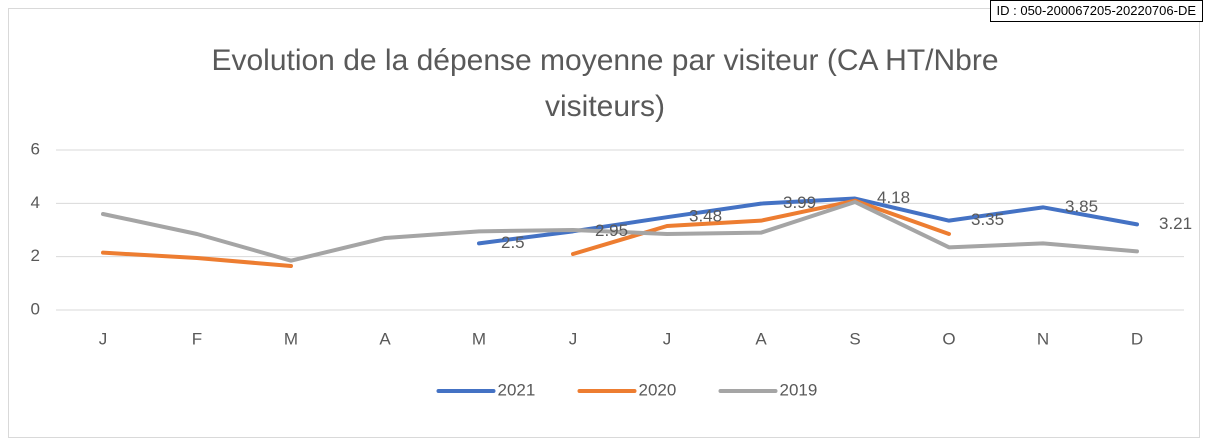 The image size is (1207, 438). Describe the element at coordinates (1043, 338) in the screenshot. I see `x-tick-label: N` at that location.